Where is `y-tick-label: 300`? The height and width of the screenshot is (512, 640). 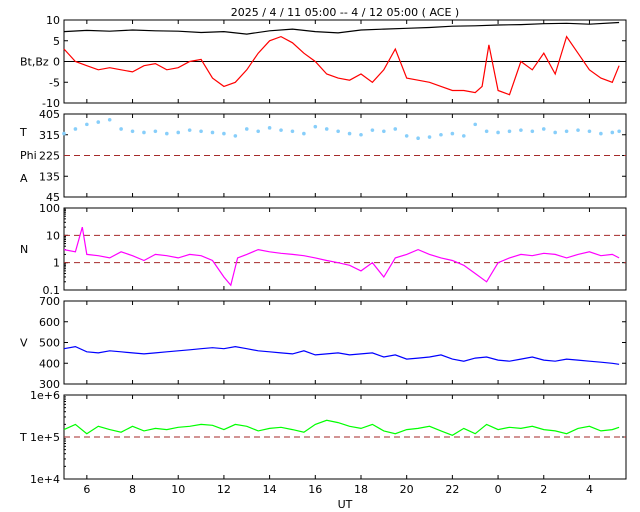
y-tick-label: 300 is located at coordinates (49, 384).